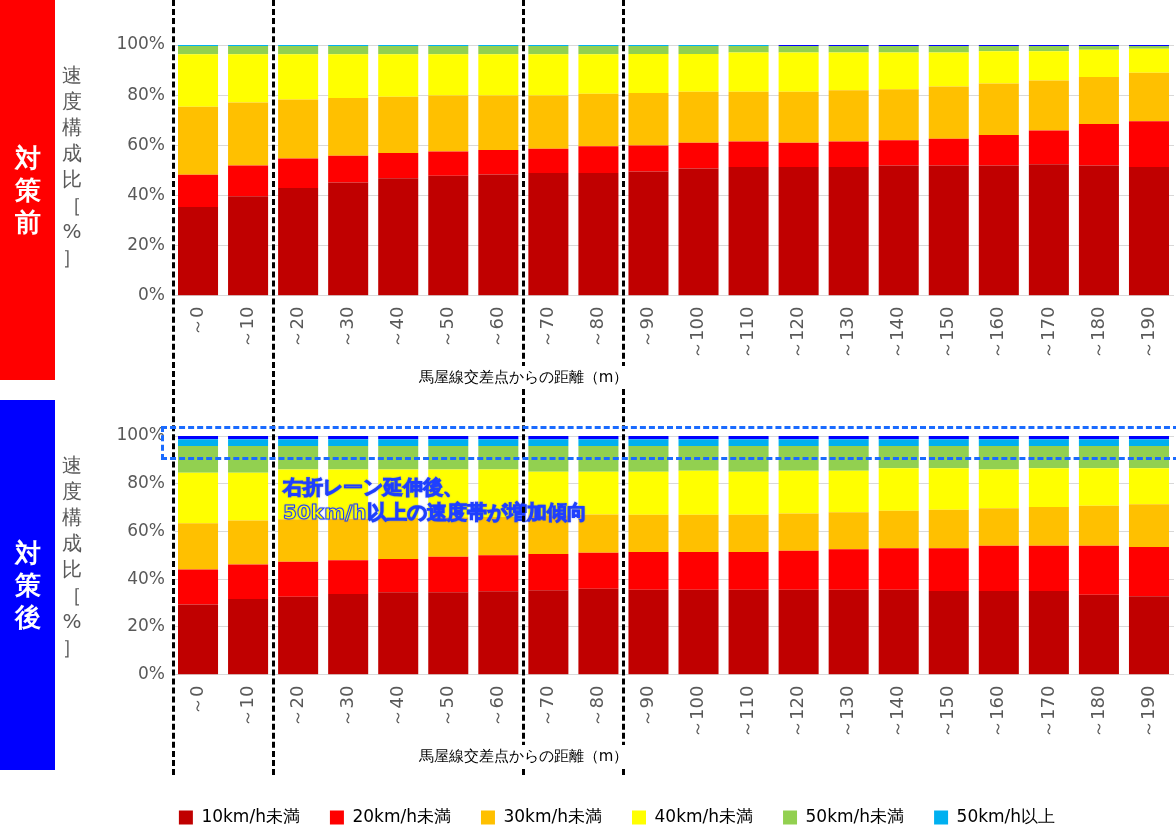 The image size is (1176, 836). I want to click on y-tick-label: 100%, so click(140, 434).